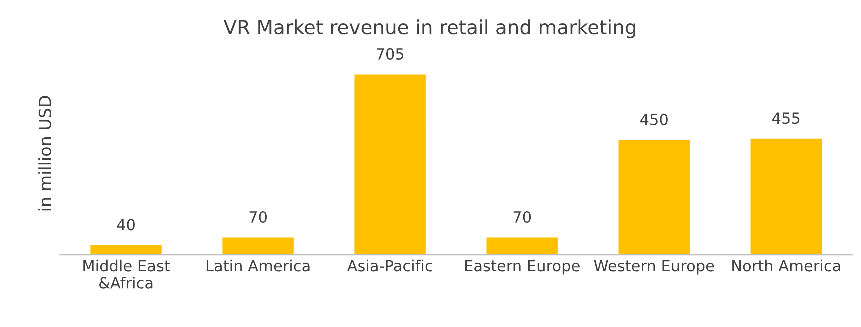 This screenshot has height=327, width=861. What do you see at coordinates (389, 266) in the screenshot?
I see `x-tick-label: Asia-Pacific` at bounding box center [389, 266].